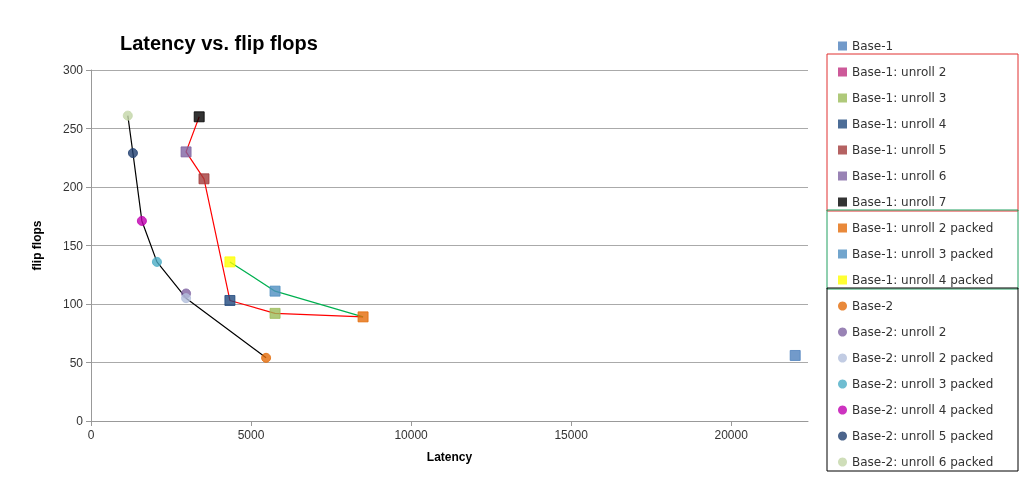  Describe the element at coordinates (899, 150) in the screenshot. I see `legend-label: Base-1: unroll 5` at that location.